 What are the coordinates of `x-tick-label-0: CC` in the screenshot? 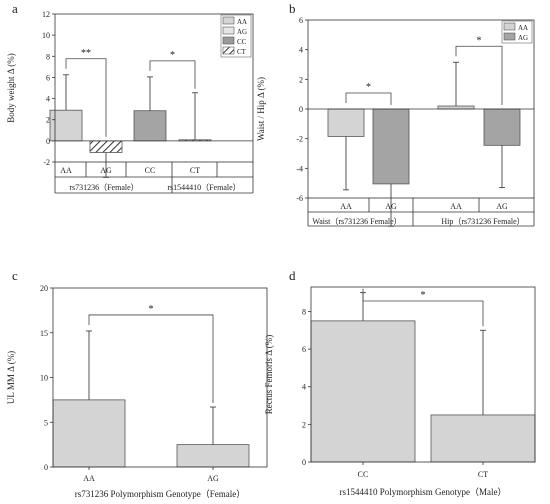 It's located at (363, 474).